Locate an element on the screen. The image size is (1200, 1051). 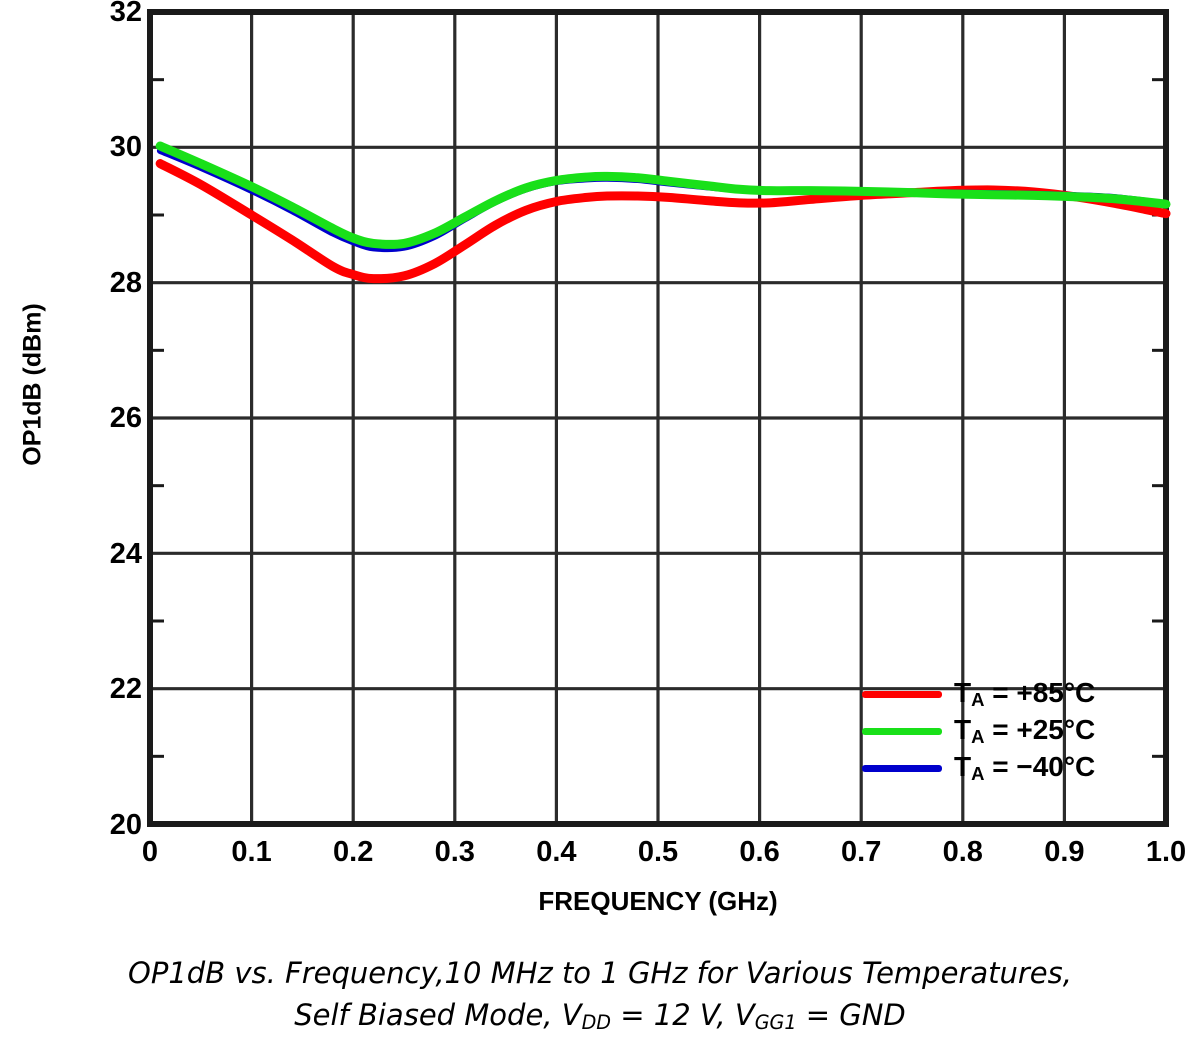
legend-label-minus40c: TA = −40°C is located at coordinates (1025, 768).